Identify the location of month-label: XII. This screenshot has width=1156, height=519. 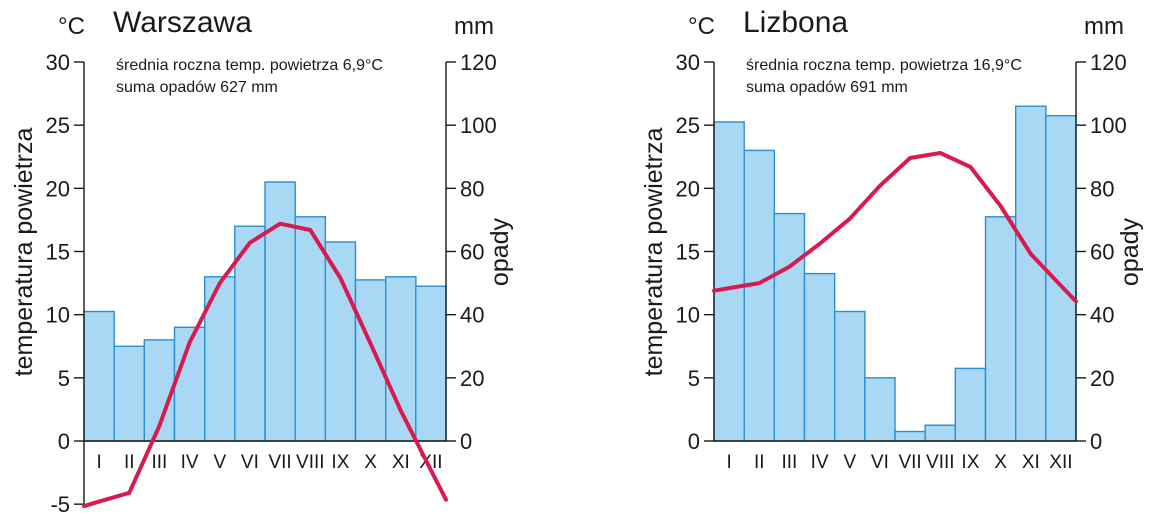
(1060, 462).